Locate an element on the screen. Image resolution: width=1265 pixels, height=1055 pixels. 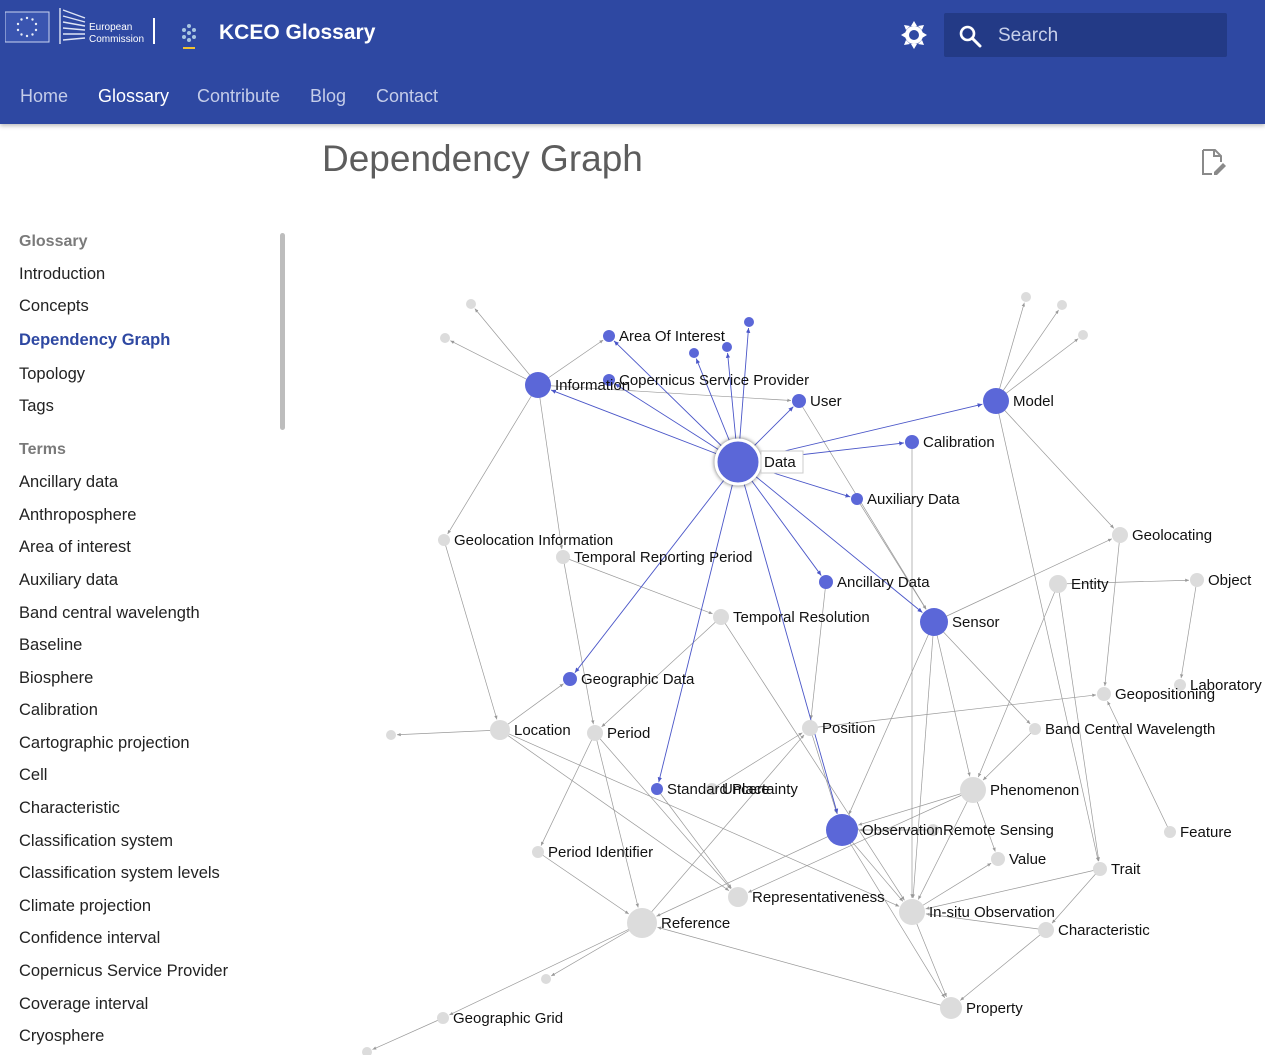
graph-node-x6 is located at coordinates (1026, 297).